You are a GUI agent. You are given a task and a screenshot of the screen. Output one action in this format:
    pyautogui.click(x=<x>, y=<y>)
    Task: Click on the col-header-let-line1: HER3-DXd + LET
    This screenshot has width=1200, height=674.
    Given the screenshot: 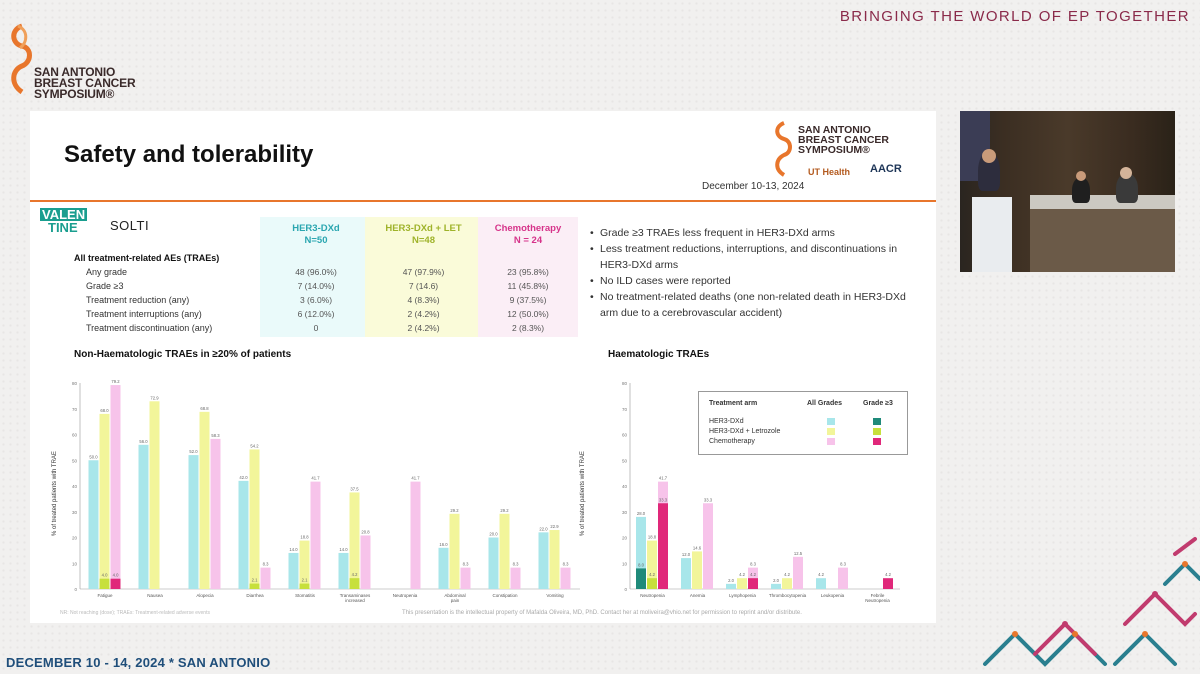 What is the action you would take?
    pyautogui.click(x=423, y=228)
    